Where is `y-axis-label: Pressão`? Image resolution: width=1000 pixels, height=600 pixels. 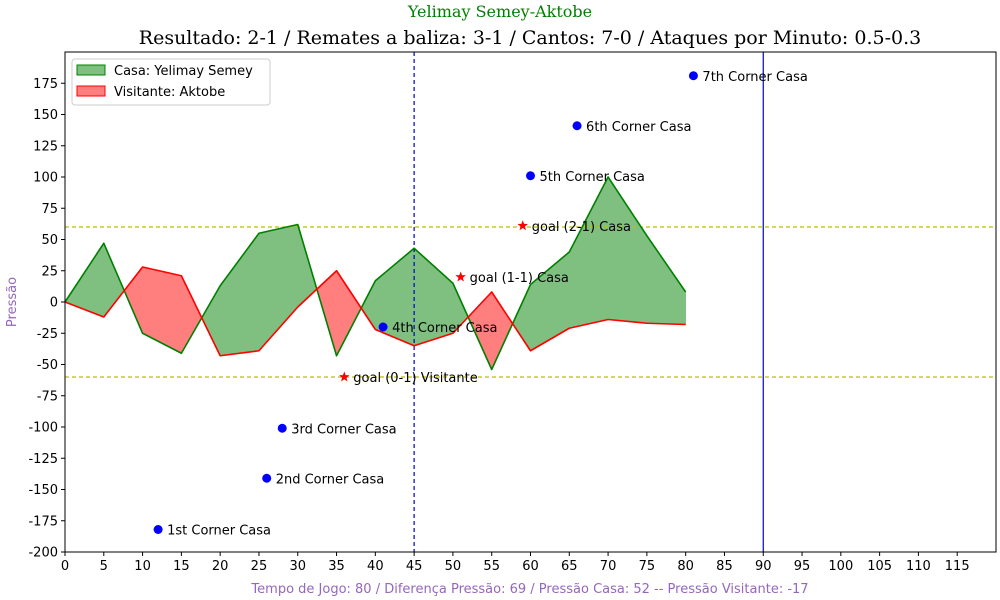 y-axis-label: Pressão is located at coordinates (12, 302).